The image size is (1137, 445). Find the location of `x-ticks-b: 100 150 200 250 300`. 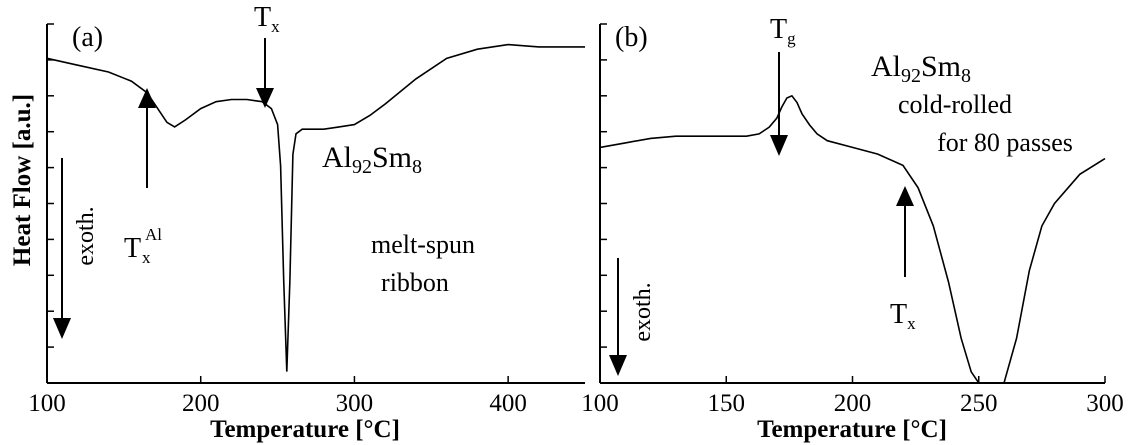

x-ticks-b: 100 150 200 250 300 is located at coordinates (852, 396).